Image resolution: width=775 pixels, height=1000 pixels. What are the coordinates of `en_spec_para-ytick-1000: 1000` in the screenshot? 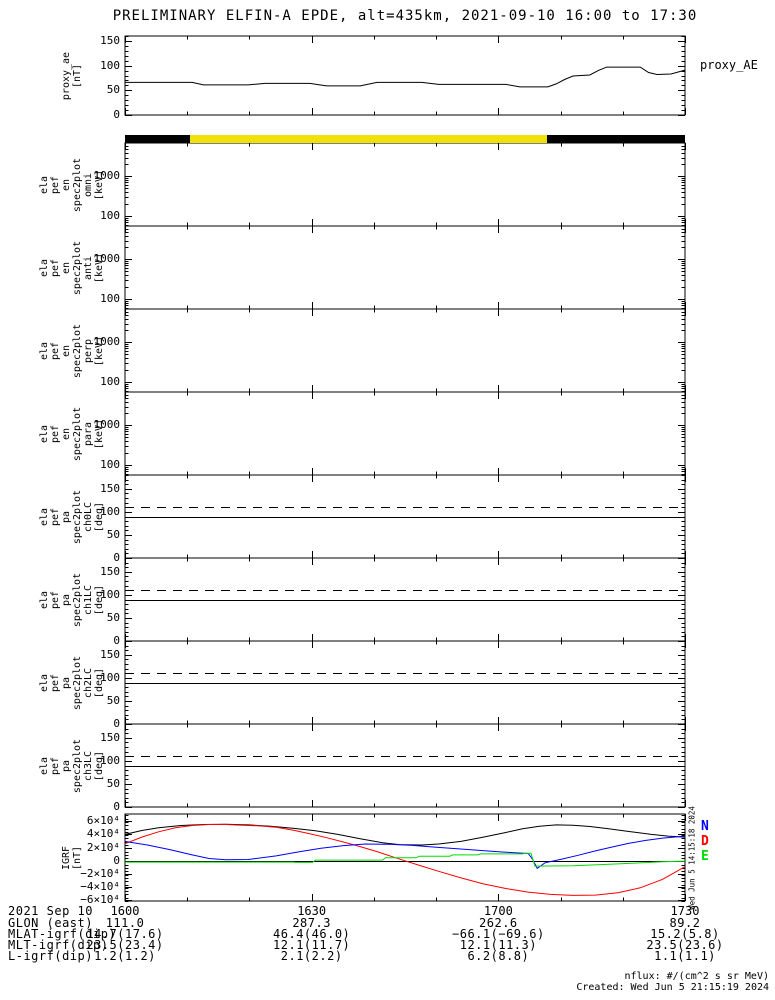 It's located at (107, 425).